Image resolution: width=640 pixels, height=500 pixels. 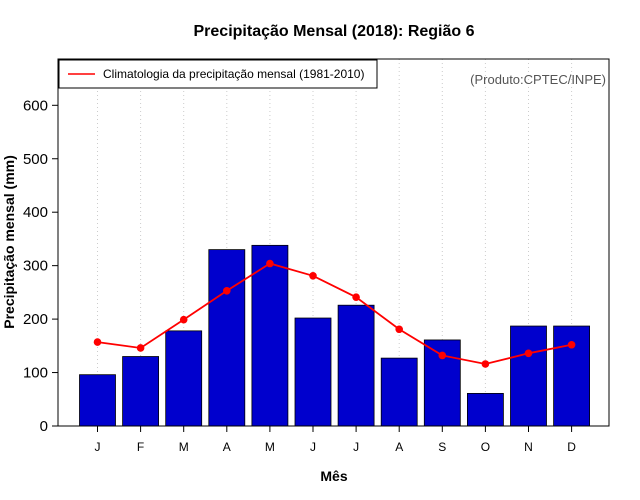 What do you see at coordinates (35, 373) in the screenshot?
I see `y-tick-label: 100` at bounding box center [35, 373].